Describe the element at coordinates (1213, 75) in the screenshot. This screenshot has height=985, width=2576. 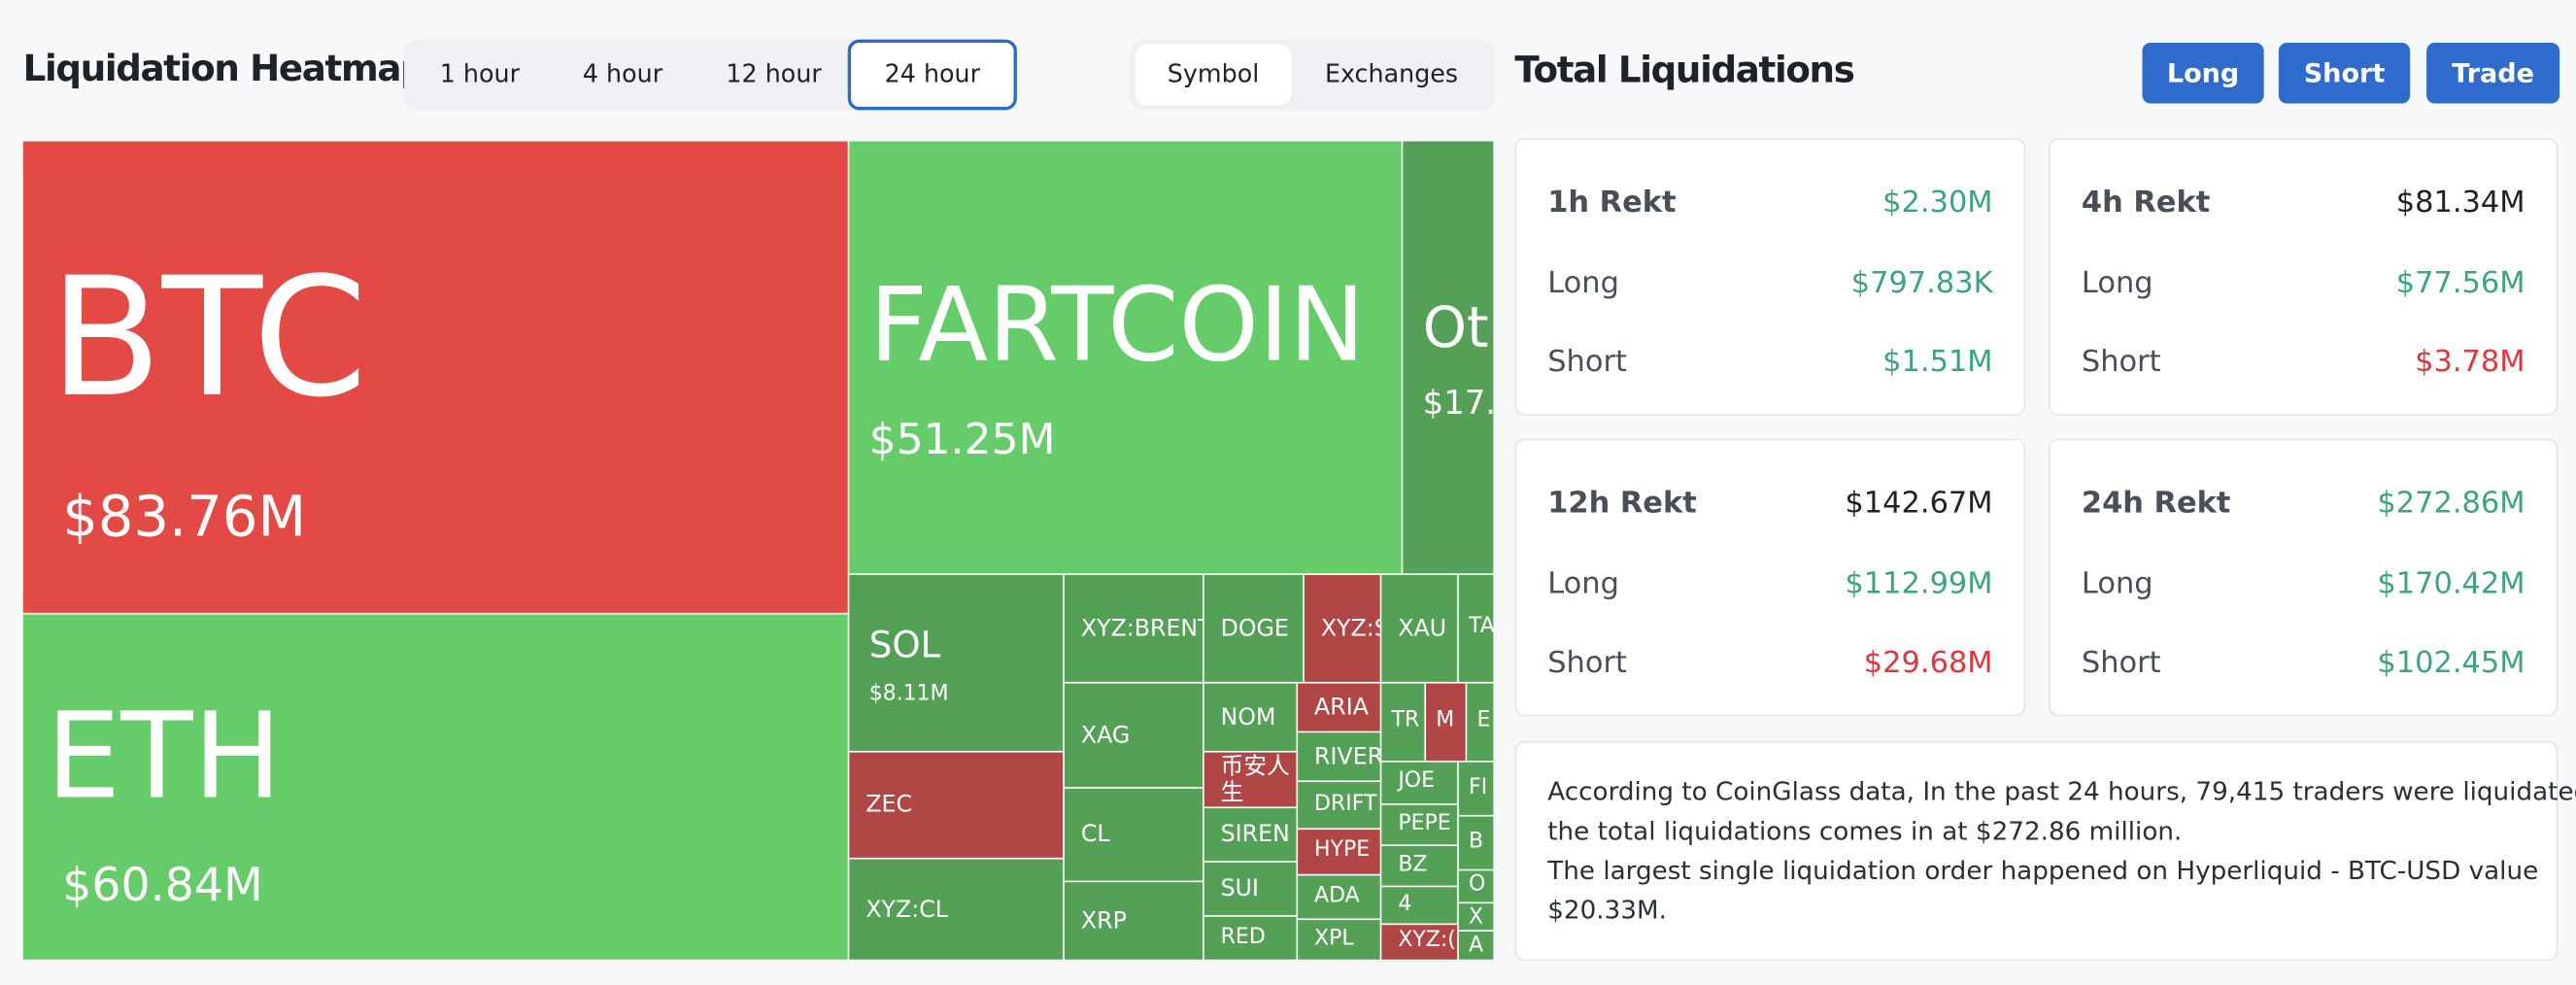
I see `view-tab: Symbol` at that location.